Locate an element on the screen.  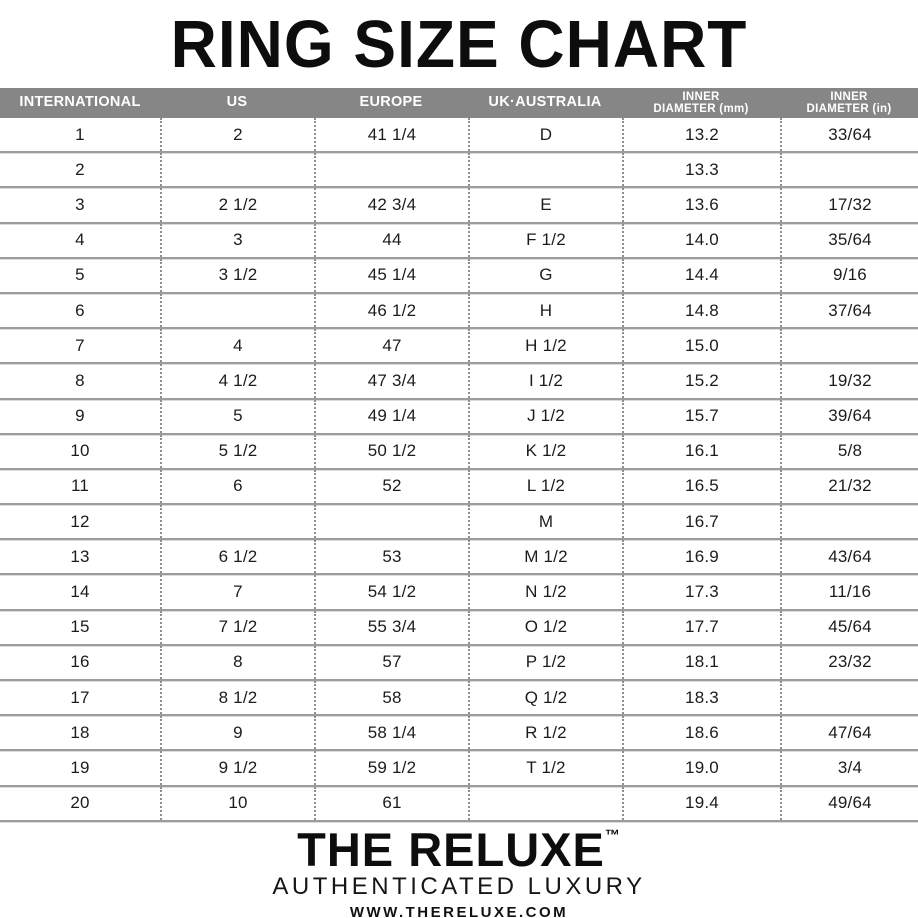
table-cell: 9 1/2 is located at coordinates (237, 768).